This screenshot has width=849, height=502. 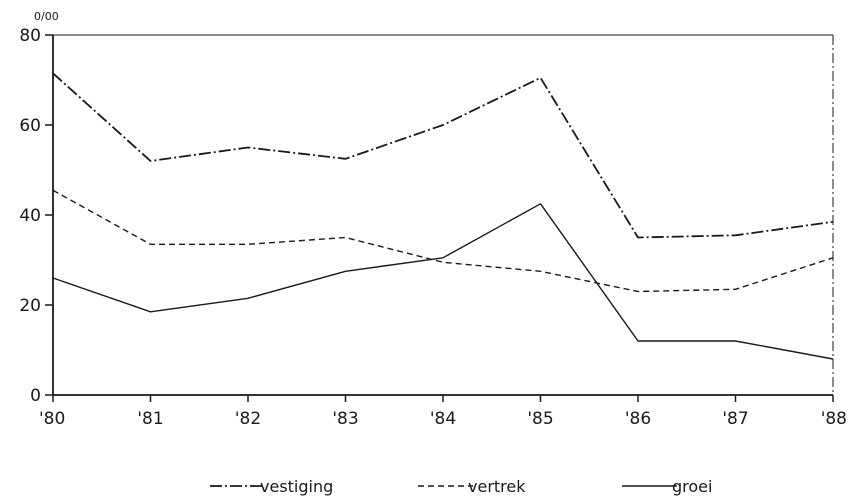 I want to click on legend-label-vestiging: vestiging, so click(x=296, y=486).